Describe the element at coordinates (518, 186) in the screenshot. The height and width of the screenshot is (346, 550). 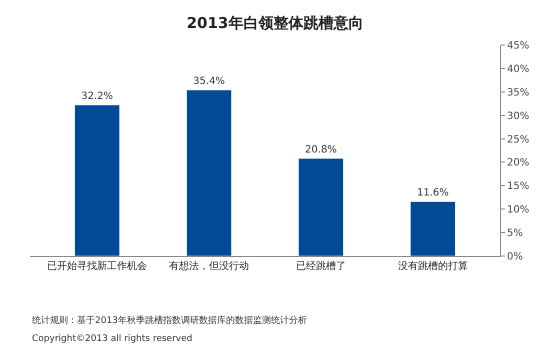
I see `y-tick-label: 15%` at that location.